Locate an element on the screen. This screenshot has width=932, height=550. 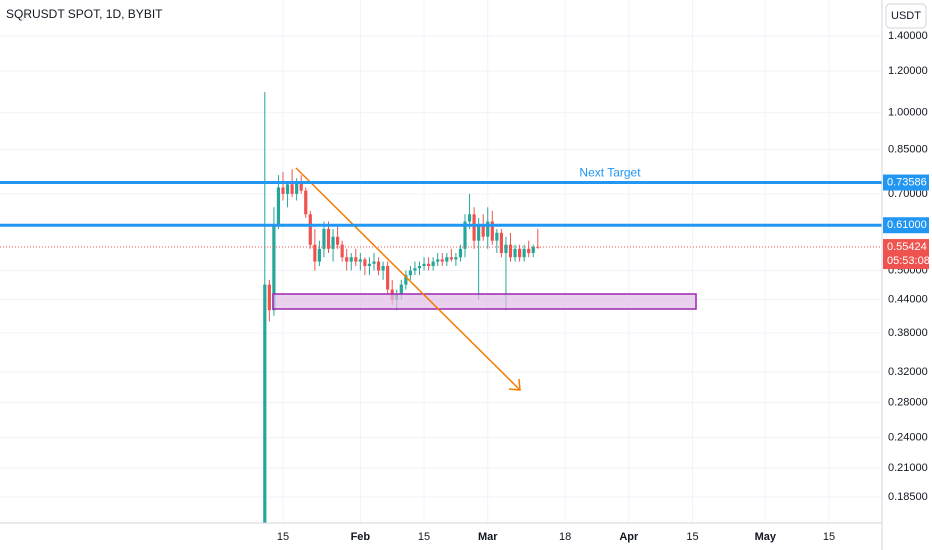
x-tick-label: May is located at coordinates (766, 537).